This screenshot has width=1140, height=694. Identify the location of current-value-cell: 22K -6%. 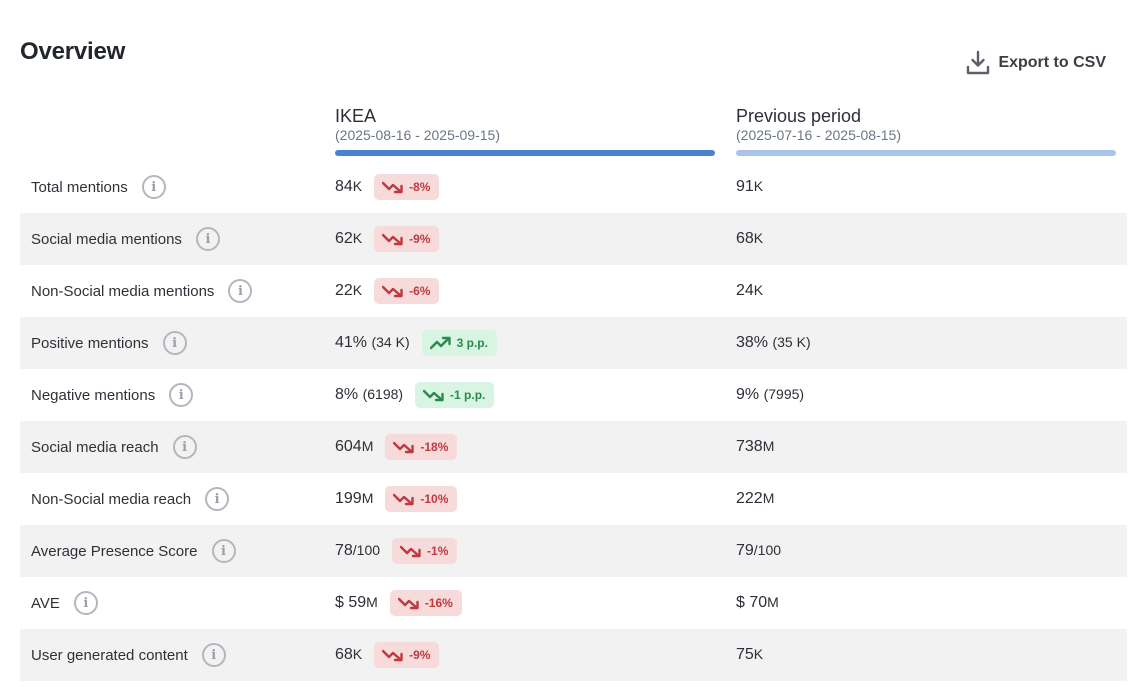
(387, 291).